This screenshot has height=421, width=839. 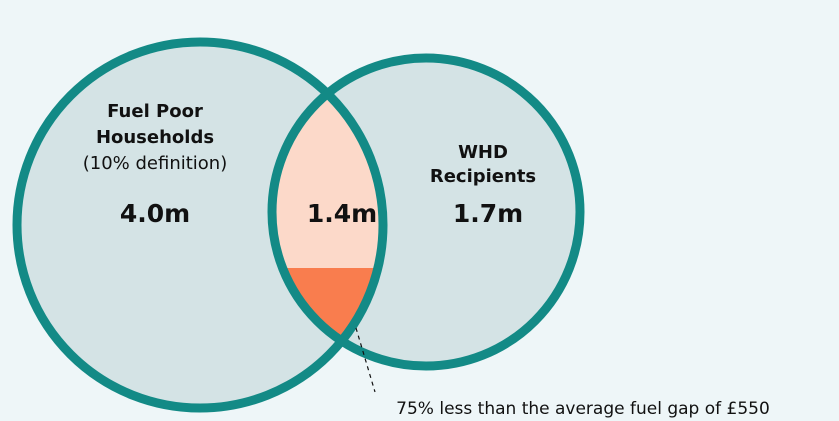 I want to click on overlap-value: 1.4m, so click(x=342, y=213).